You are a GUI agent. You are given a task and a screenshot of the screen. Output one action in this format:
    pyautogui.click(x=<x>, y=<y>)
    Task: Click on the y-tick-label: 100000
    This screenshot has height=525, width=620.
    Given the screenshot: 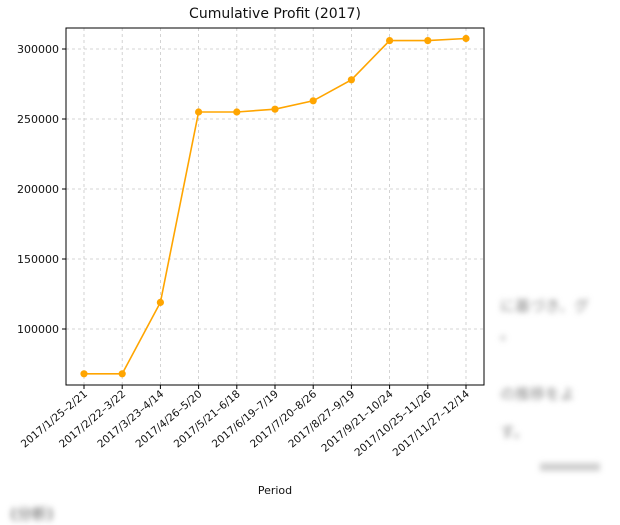 What is the action you would take?
    pyautogui.click(x=38, y=329)
    